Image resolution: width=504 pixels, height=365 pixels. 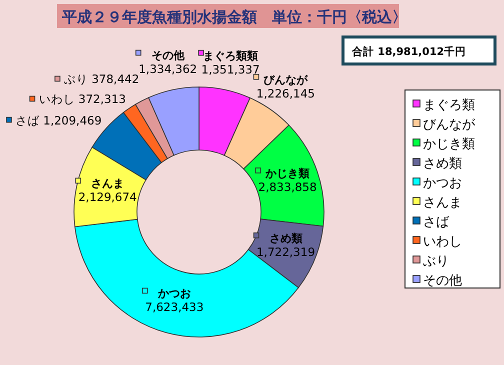 What do you see at coordinates (442, 242) in the screenshot?
I see `legend-label: いわし` at bounding box center [442, 242].